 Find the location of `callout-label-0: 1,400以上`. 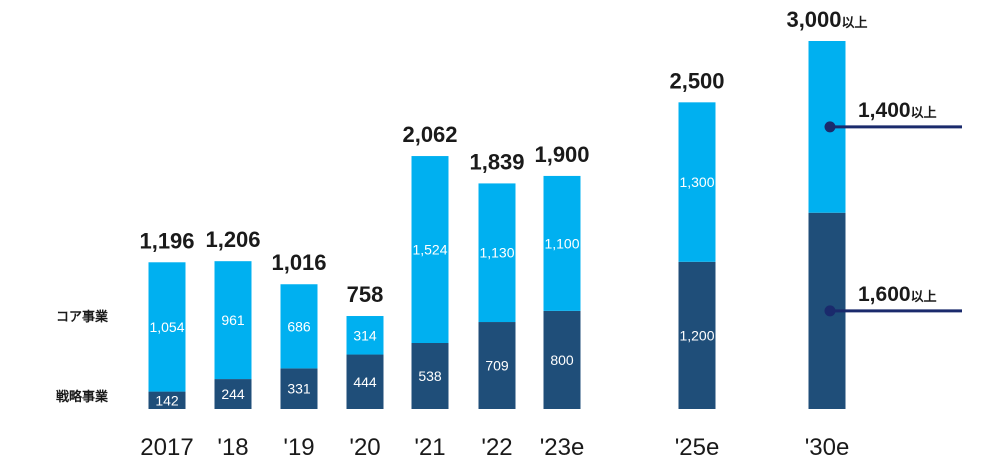

callout-label-0: 1,400以上 is located at coordinates (897, 110).